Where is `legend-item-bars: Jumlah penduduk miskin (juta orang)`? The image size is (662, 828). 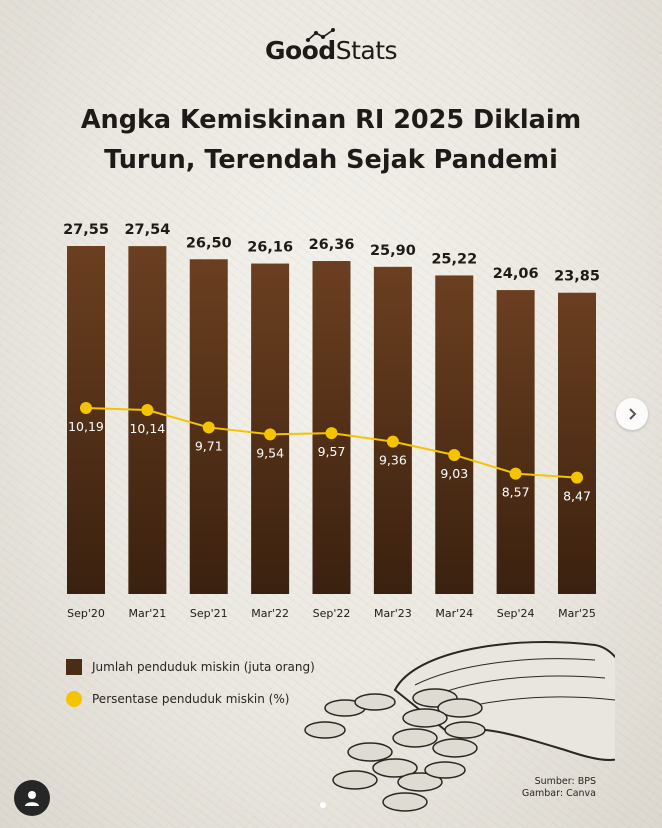
legend-item-bars: Jumlah penduduk miskin (juta orang) is located at coordinates (190, 667).